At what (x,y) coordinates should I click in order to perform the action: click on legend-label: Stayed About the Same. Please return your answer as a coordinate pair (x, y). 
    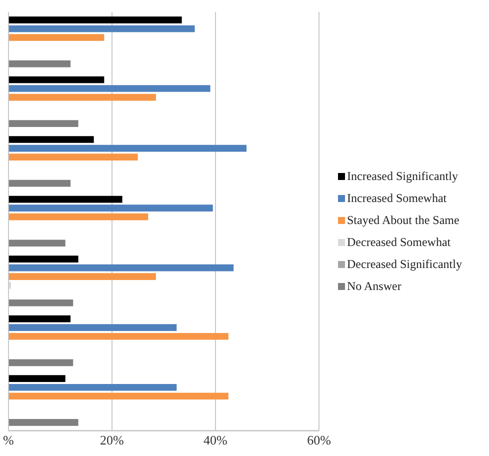
    Looking at the image, I should click on (403, 220).